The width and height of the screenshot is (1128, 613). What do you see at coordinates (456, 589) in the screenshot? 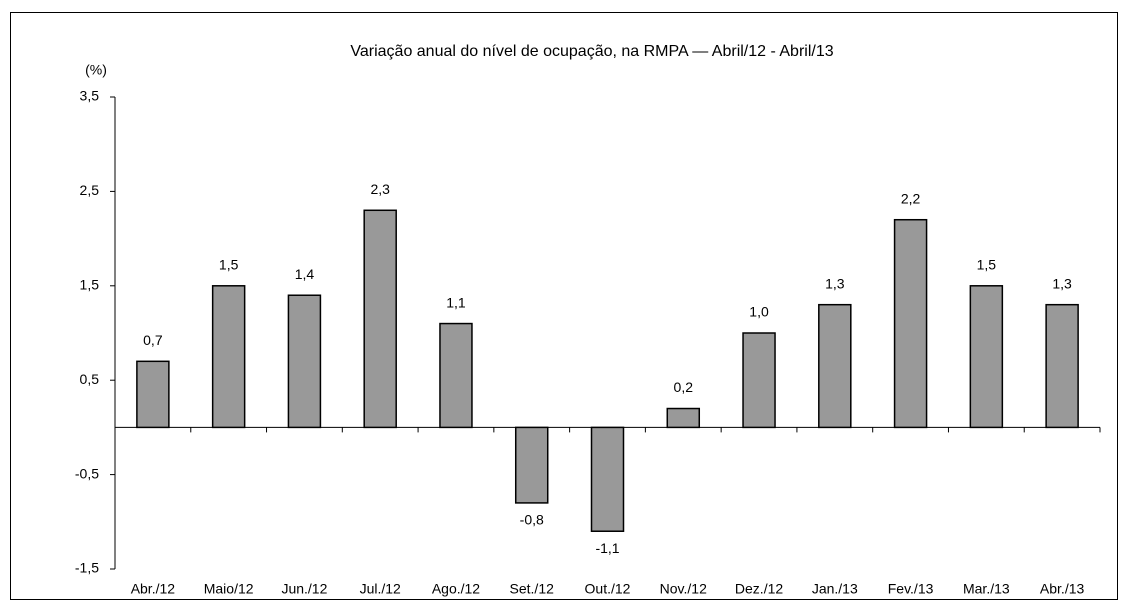
I see `x-tick-label: Ago./12` at bounding box center [456, 589].